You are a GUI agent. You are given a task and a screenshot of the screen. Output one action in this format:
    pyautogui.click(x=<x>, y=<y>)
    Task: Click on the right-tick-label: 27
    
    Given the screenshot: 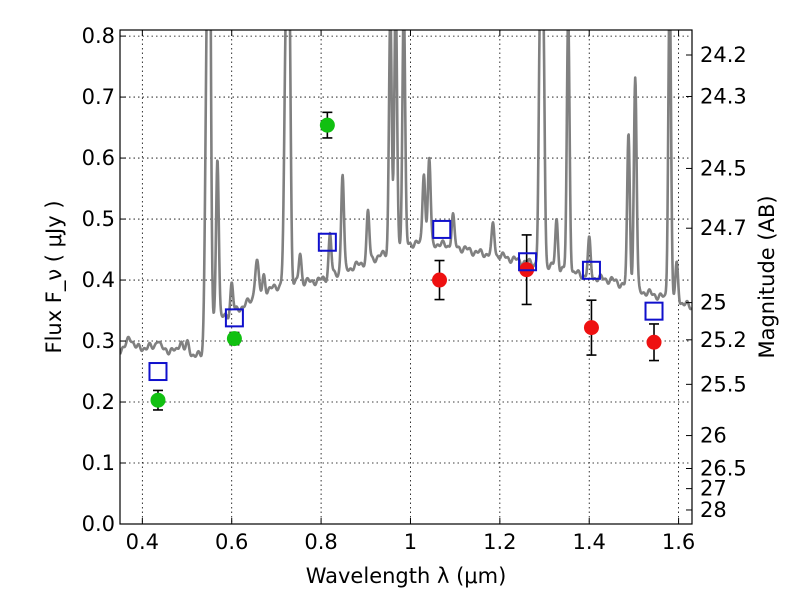 What is the action you would take?
    pyautogui.click(x=713, y=489)
    